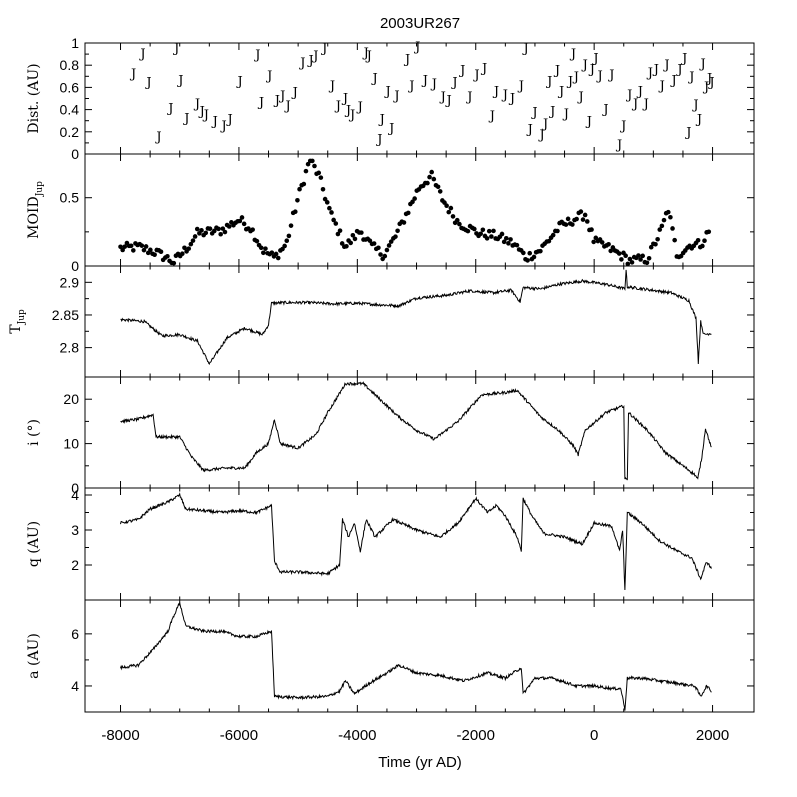 The width and height of the screenshot is (797, 797). What do you see at coordinates (75, 565) in the screenshot?
I see `y-tick-label-q: 2` at bounding box center [75, 565].